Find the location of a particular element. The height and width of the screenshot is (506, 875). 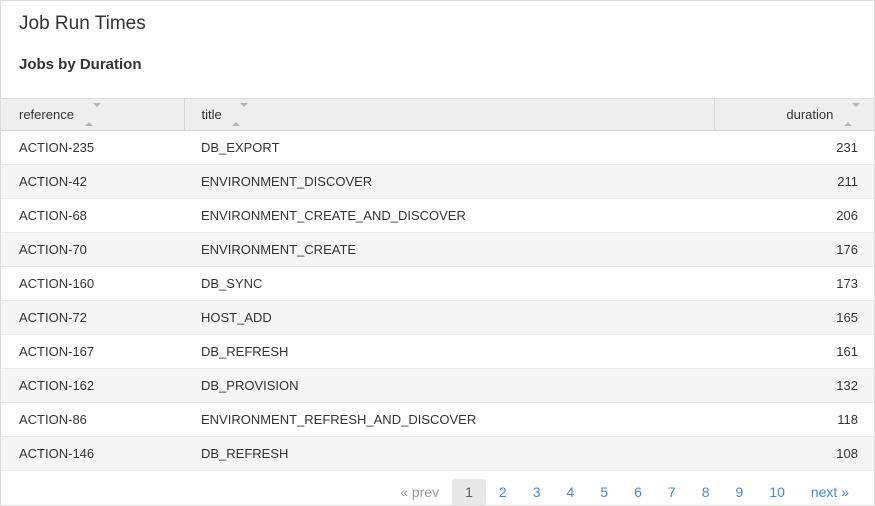

table-header-row: reference title duration is located at coordinates (437, 114).